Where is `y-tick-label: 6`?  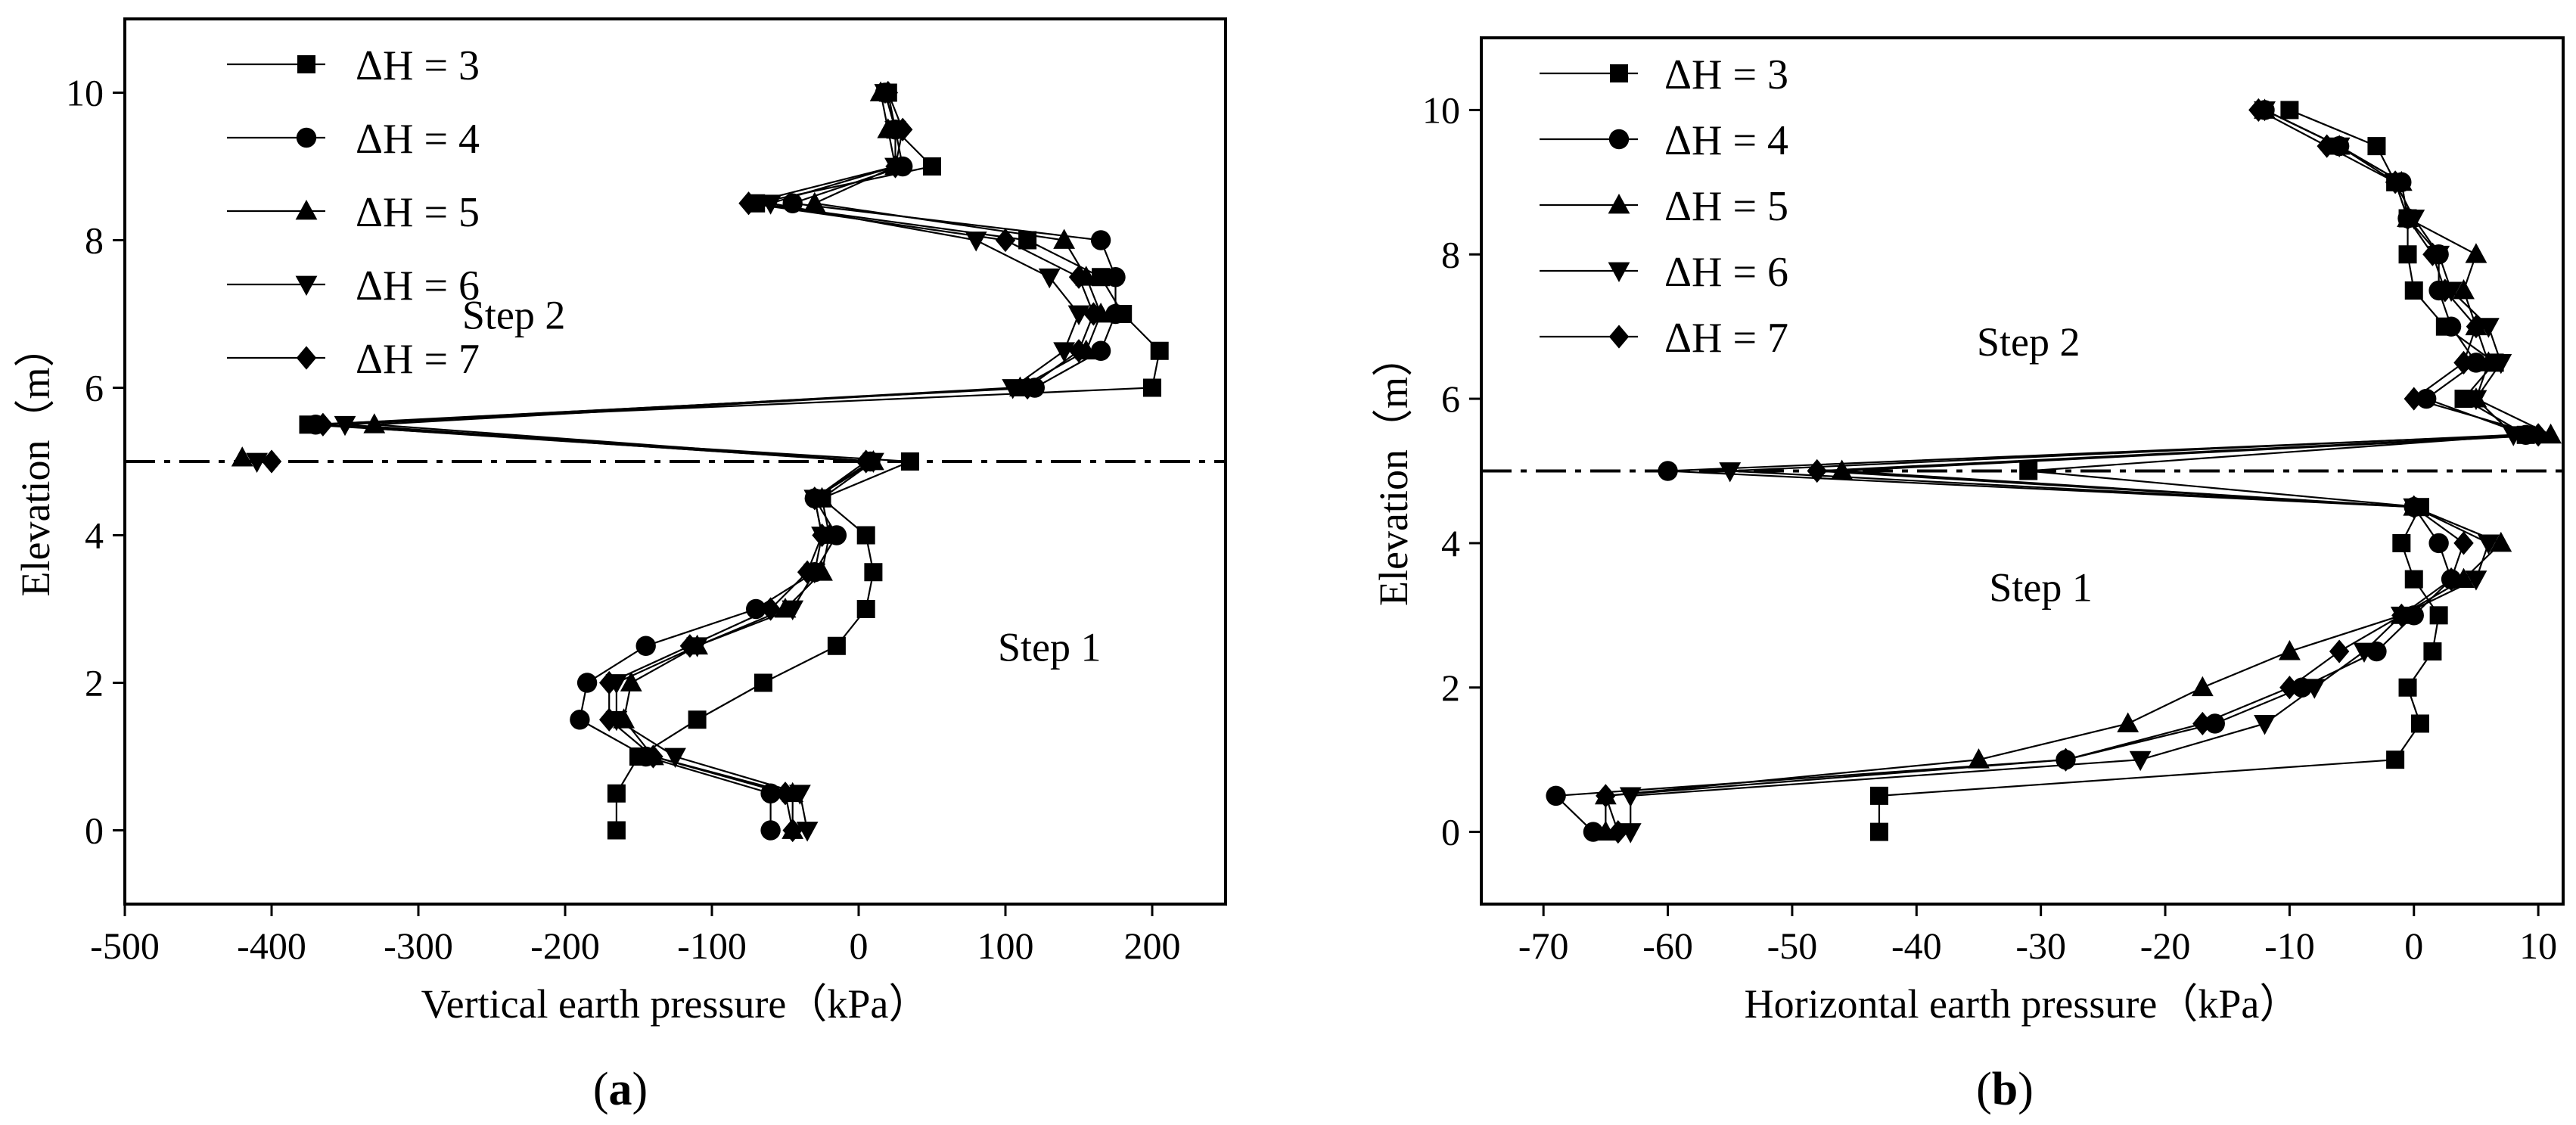 y-tick-label: 6 is located at coordinates (1450, 399).